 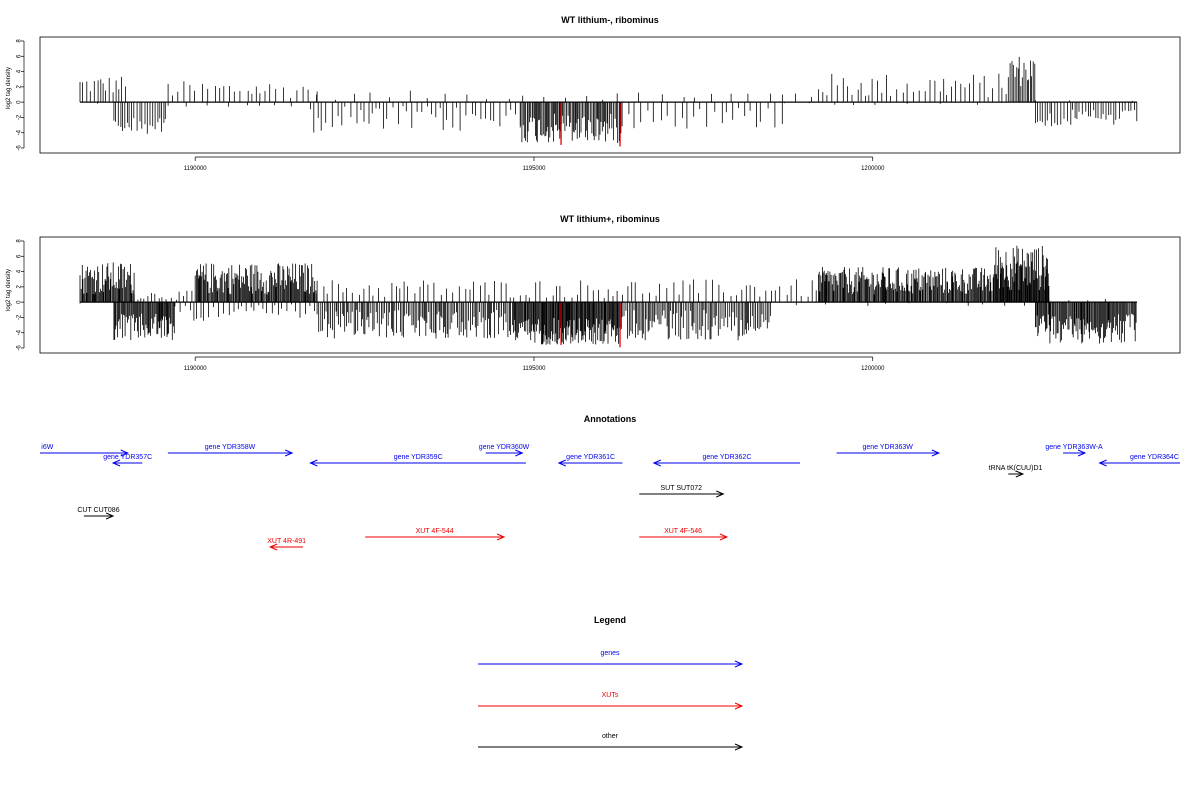 What do you see at coordinates (98, 510) in the screenshot?
I see `feature-label: CUT CUT086` at bounding box center [98, 510].